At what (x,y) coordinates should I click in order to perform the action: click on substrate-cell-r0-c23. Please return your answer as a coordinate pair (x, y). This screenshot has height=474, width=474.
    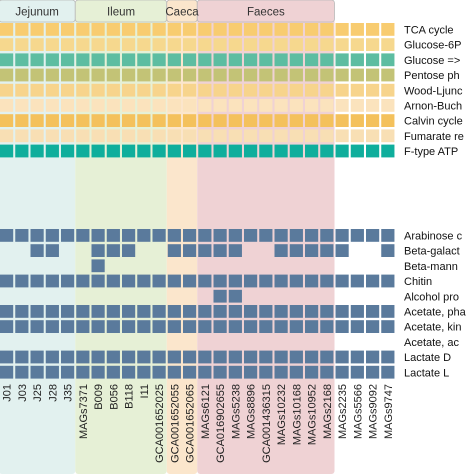
    Looking at the image, I should click on (357, 235).